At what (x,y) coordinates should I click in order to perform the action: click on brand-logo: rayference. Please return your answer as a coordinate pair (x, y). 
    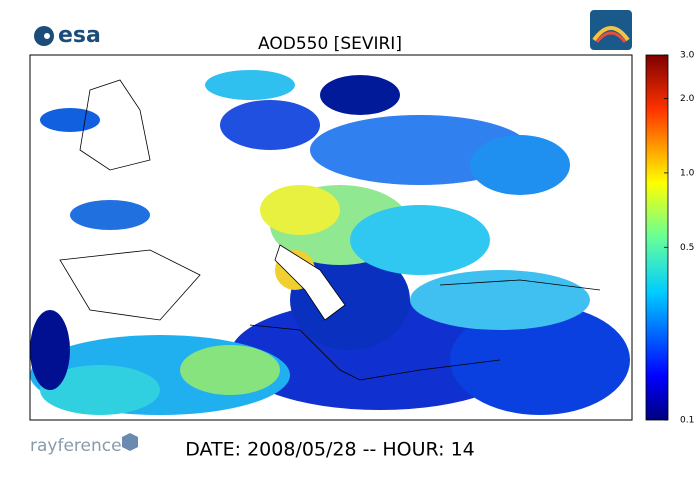
    Looking at the image, I should click on (76, 446).